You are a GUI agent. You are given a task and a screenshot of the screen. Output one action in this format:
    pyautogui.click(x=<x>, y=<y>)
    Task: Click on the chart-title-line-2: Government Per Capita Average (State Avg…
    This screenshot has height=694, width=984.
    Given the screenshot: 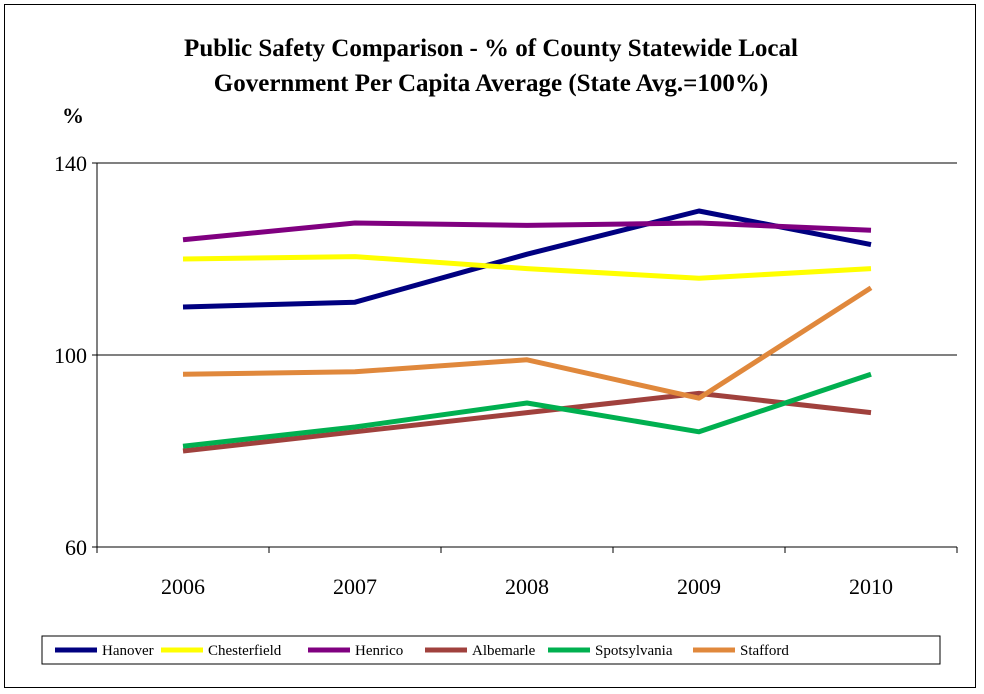 What is the action you would take?
    pyautogui.click(x=491, y=83)
    